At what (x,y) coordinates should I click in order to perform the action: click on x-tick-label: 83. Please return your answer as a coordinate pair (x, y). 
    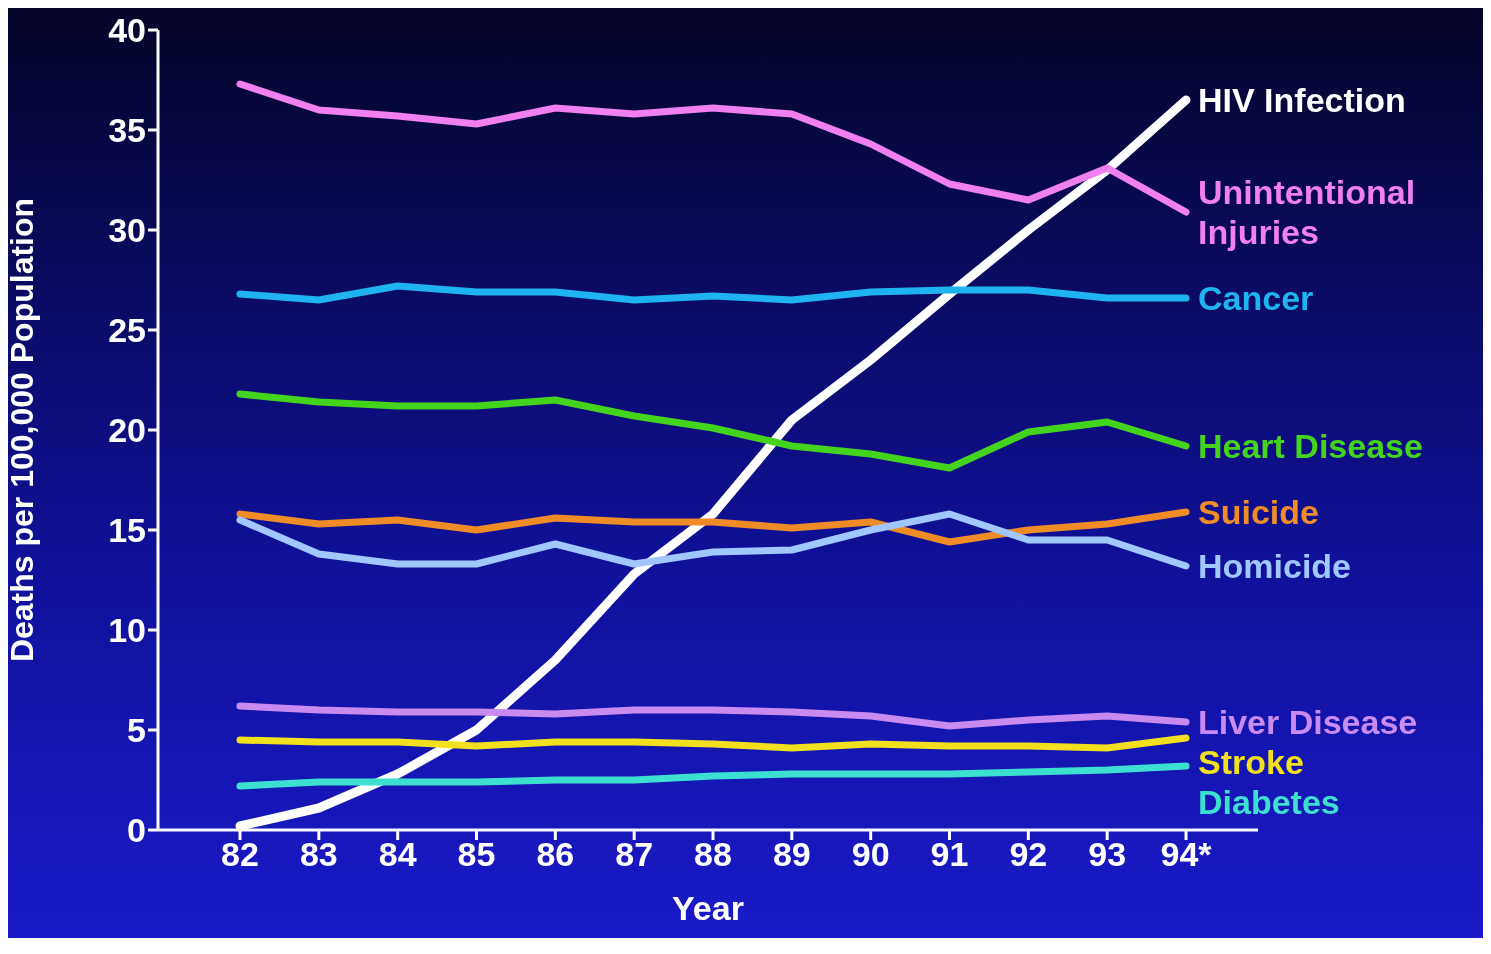
    Looking at the image, I should click on (318, 854).